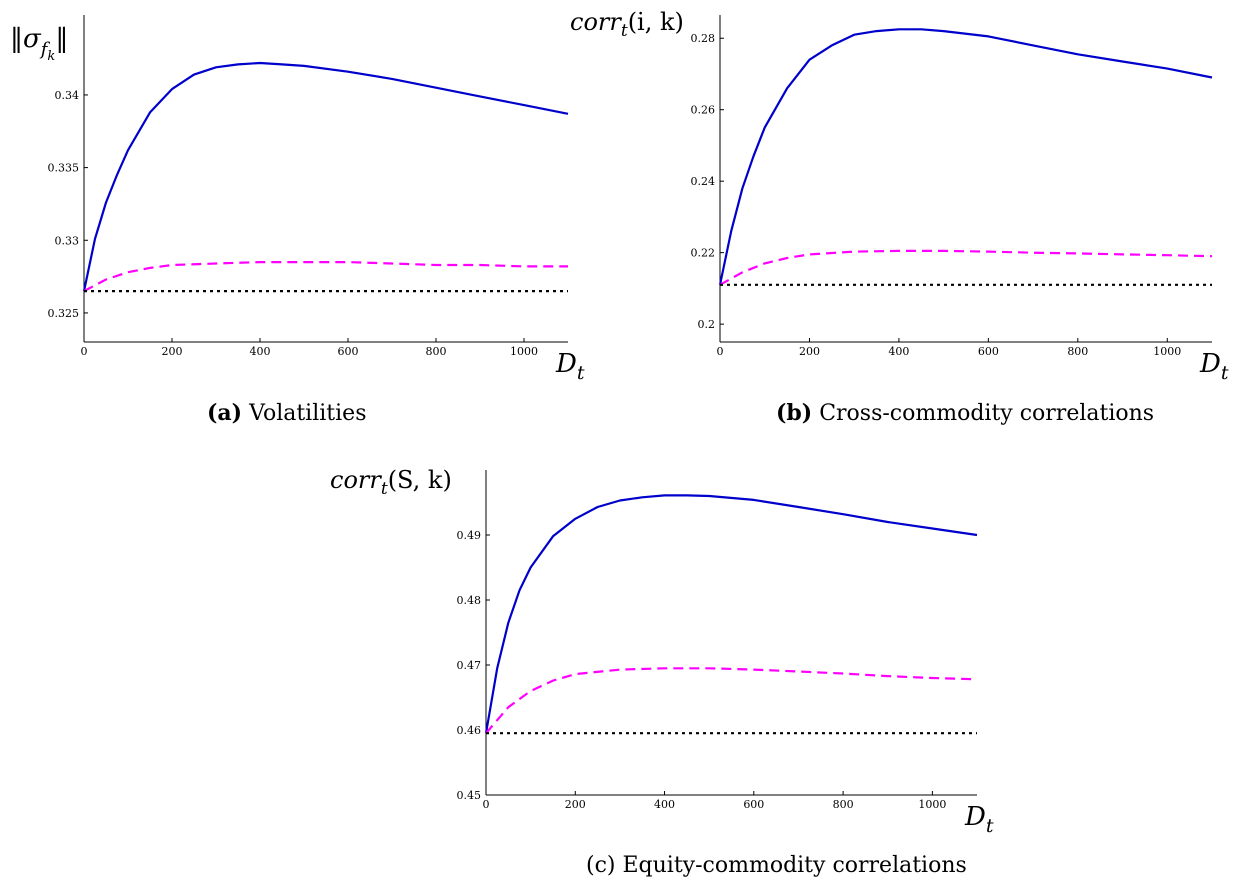 This screenshot has height=884, width=1238. I want to click on y-tick-label: 0.34, so click(67, 95).